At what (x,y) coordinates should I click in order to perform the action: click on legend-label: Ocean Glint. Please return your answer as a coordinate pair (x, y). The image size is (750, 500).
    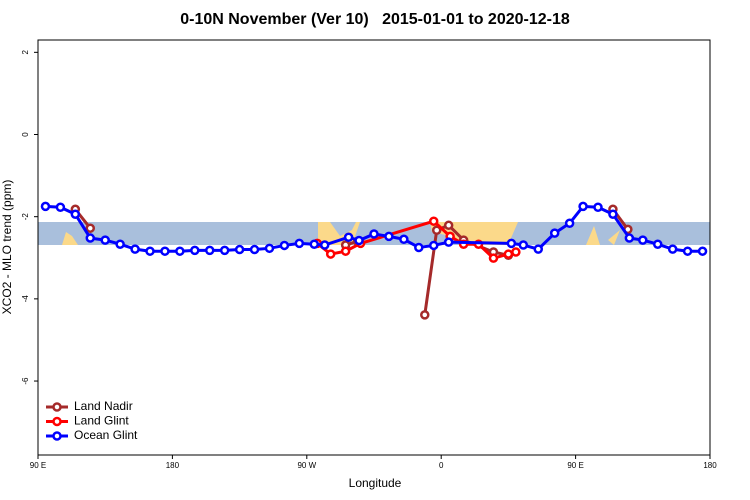
    Looking at the image, I should click on (106, 435).